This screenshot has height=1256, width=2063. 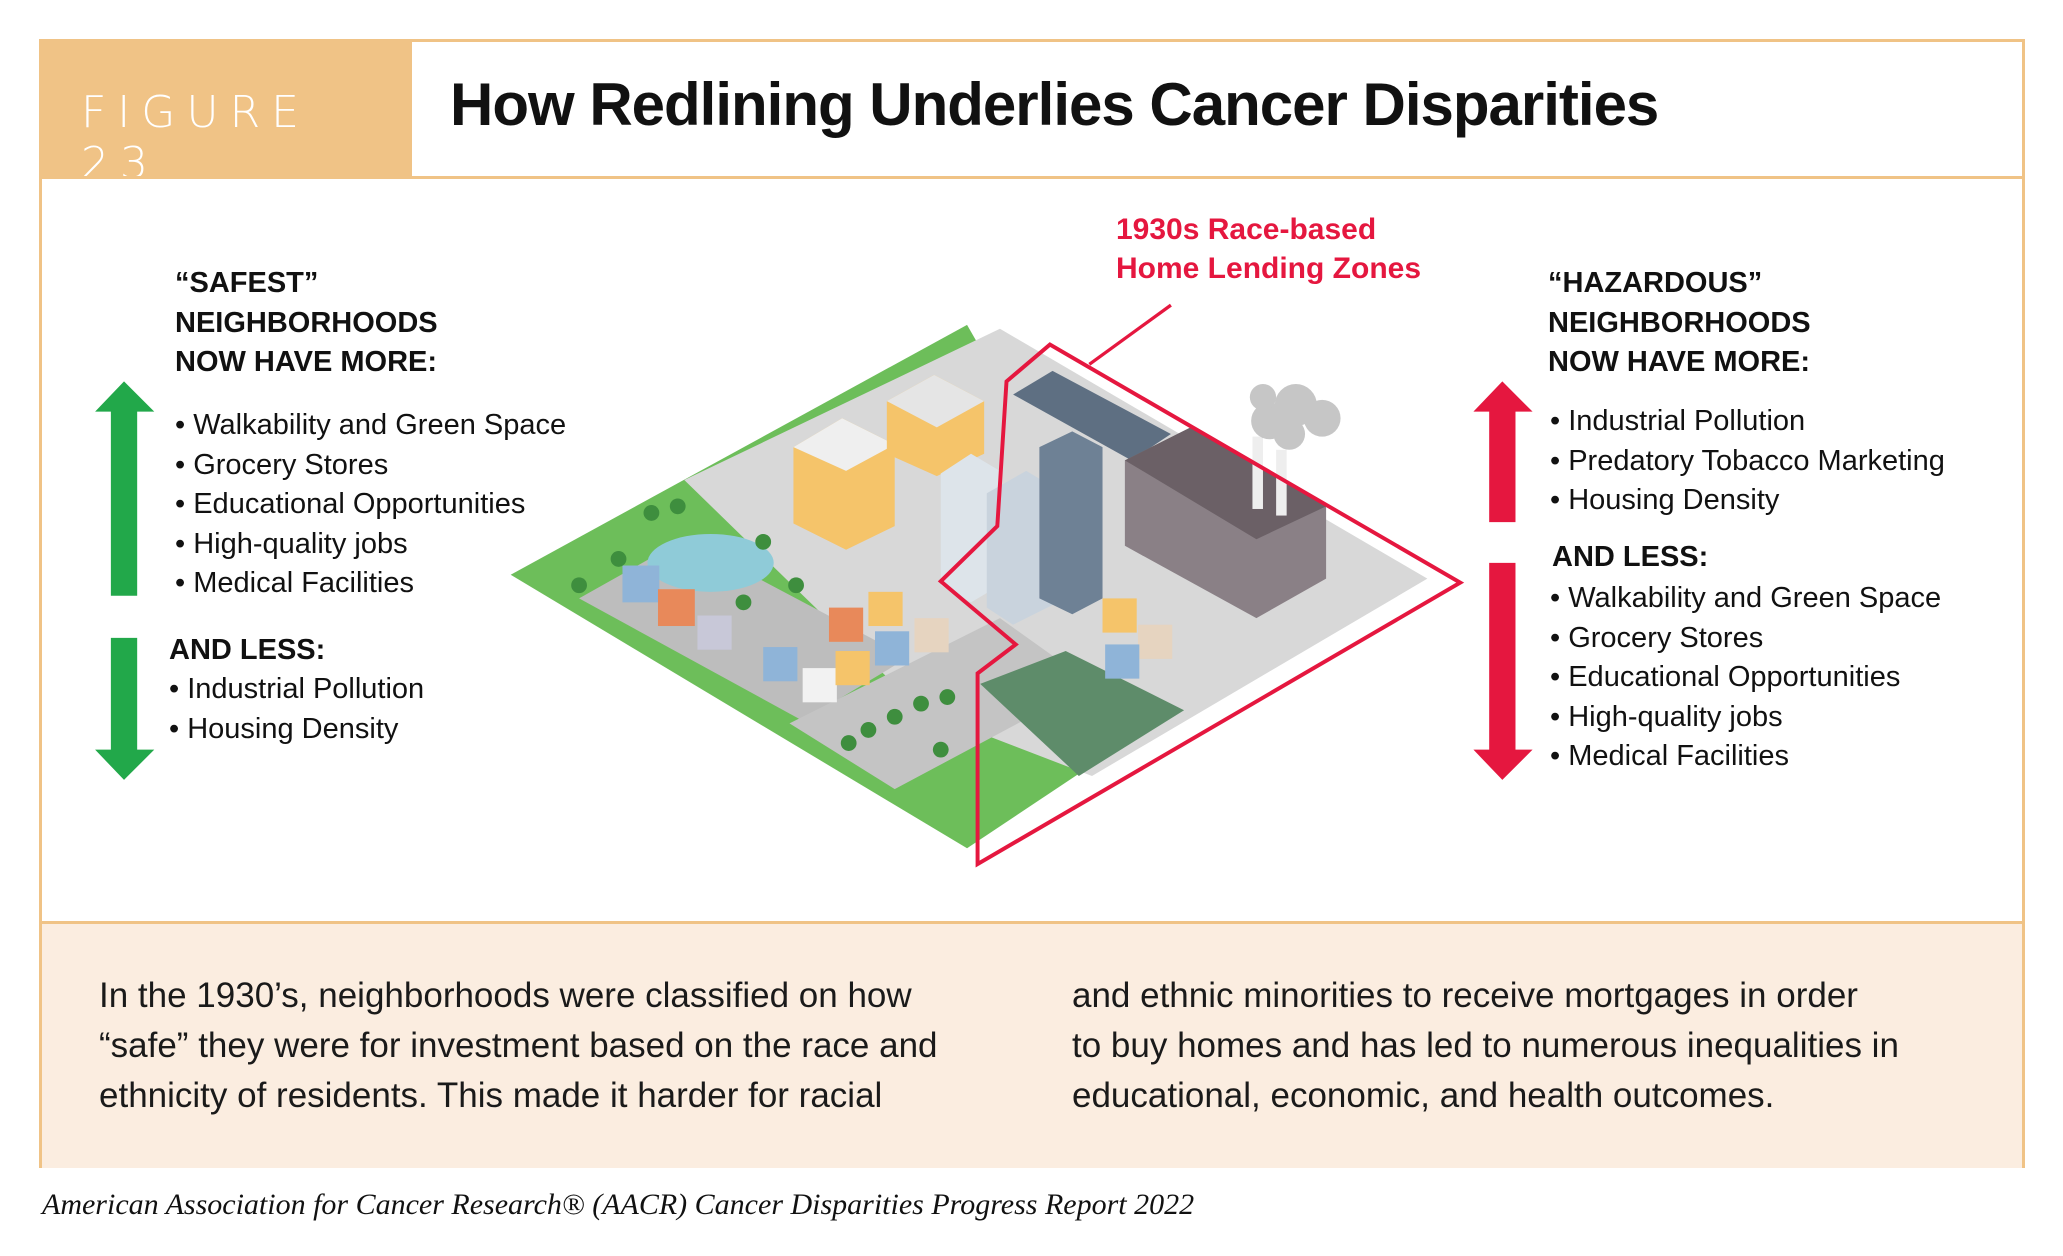 I want to click on green-up-arrow-icon, so click(x=125, y=488).